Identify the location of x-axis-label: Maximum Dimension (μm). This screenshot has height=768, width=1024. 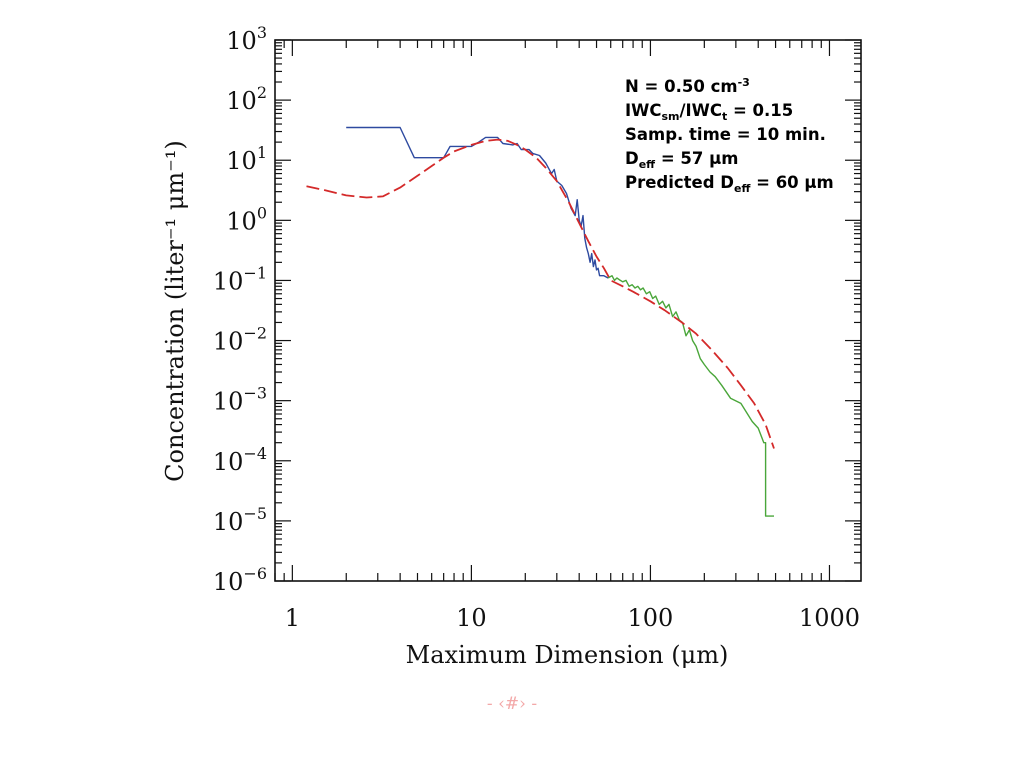
(567, 655).